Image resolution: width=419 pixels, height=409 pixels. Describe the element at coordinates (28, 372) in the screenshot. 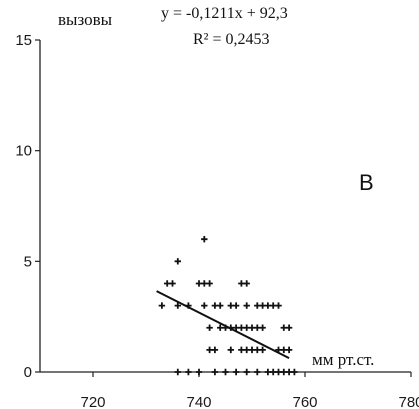

I see `y-tick-label: 0` at that location.